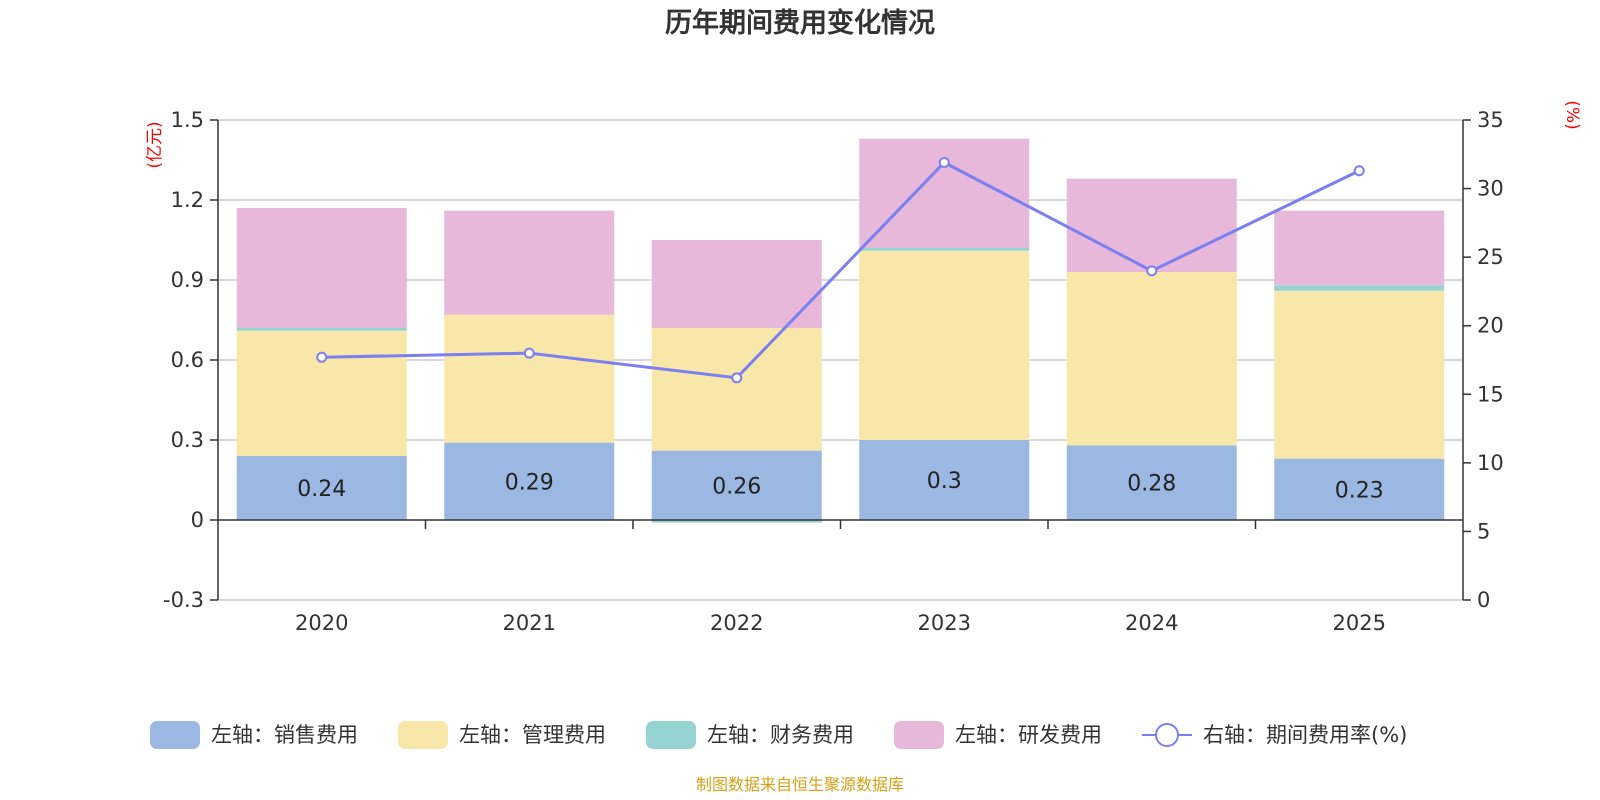  What do you see at coordinates (1490, 189) in the screenshot?
I see `right-axis-tick-label: 30` at bounding box center [1490, 189].